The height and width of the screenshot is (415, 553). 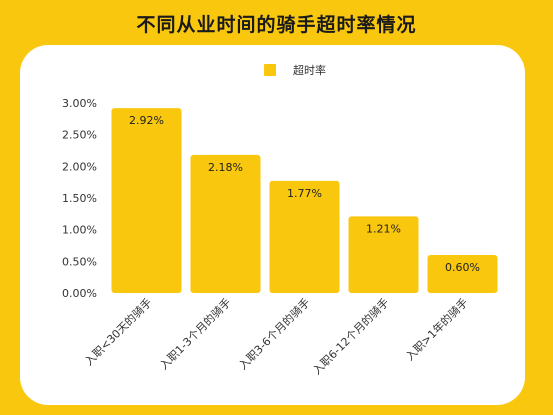 I want to click on y-tick-label: 0.50%, so click(x=79, y=261).